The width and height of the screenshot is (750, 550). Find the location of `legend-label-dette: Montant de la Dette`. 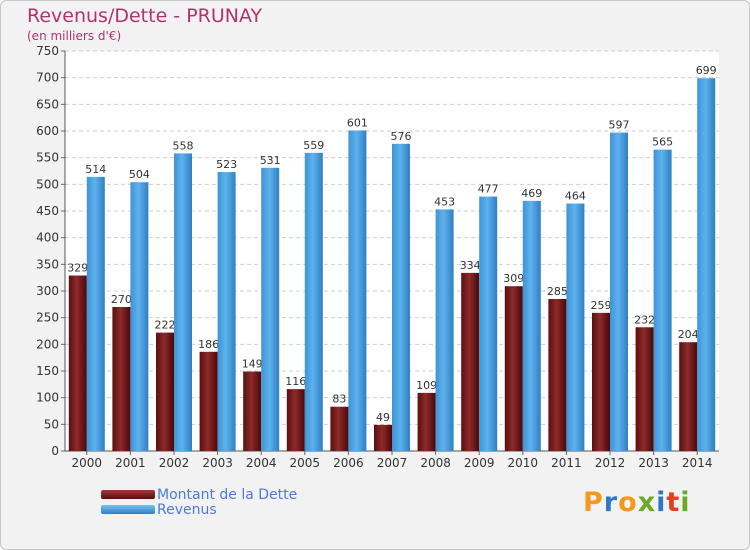

legend-label-dette: Montant de la Dette is located at coordinates (227, 494).